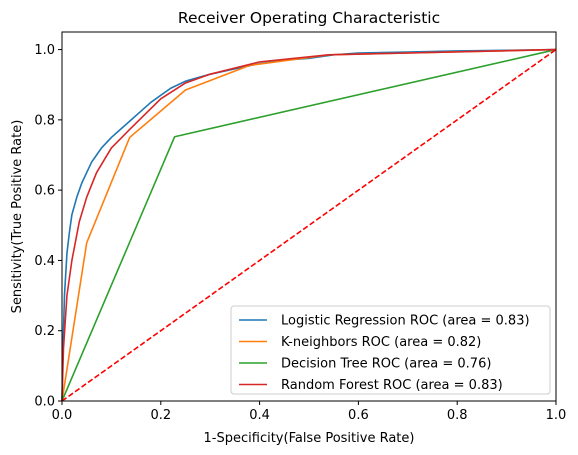 Image resolution: width=578 pixels, height=455 pixels. What do you see at coordinates (457, 415) in the screenshot?
I see `x-tick-label: 0.8` at bounding box center [457, 415].